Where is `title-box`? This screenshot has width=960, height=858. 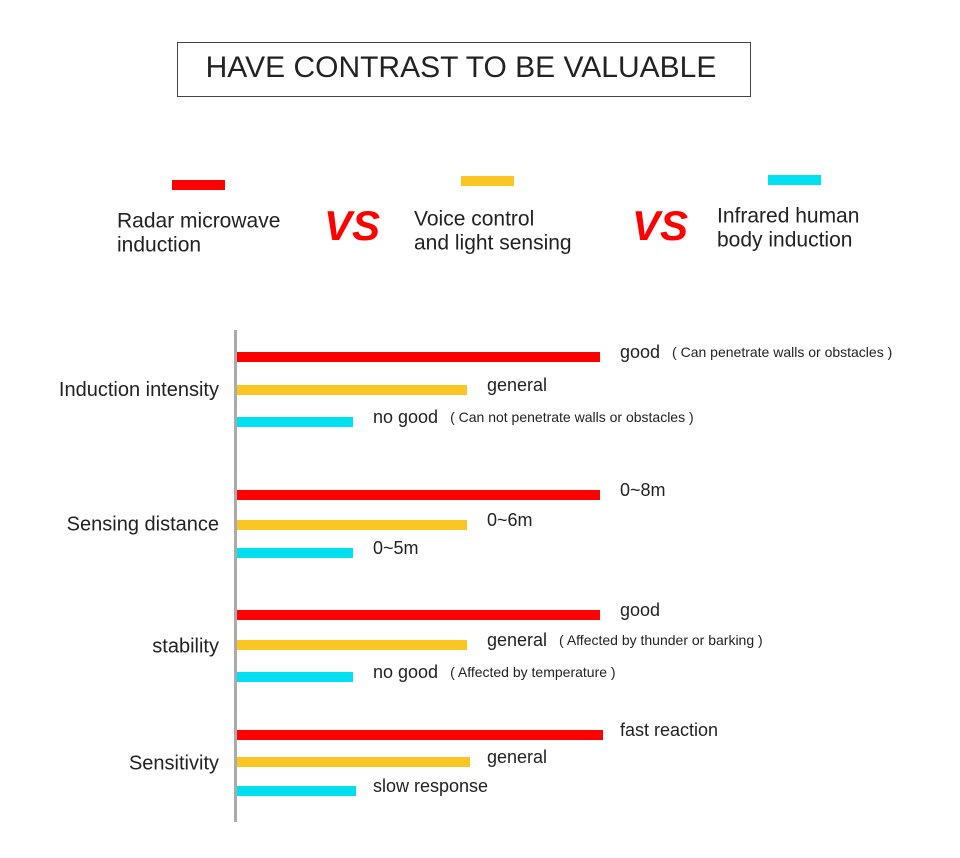 title-box is located at coordinates (464, 69).